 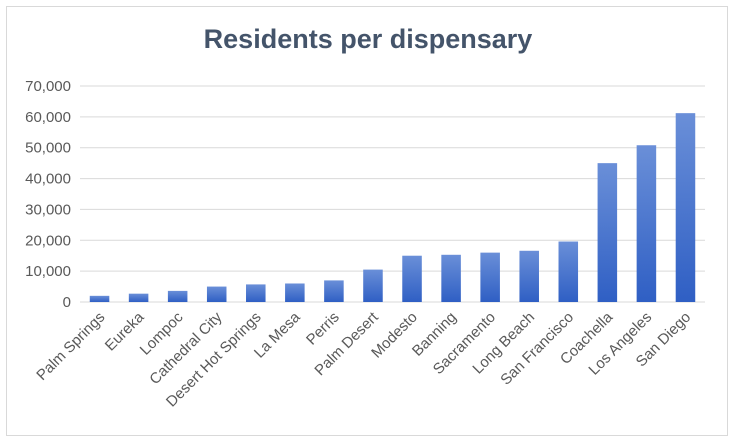 I want to click on y-tick-label: 10,000, so click(x=48, y=271).